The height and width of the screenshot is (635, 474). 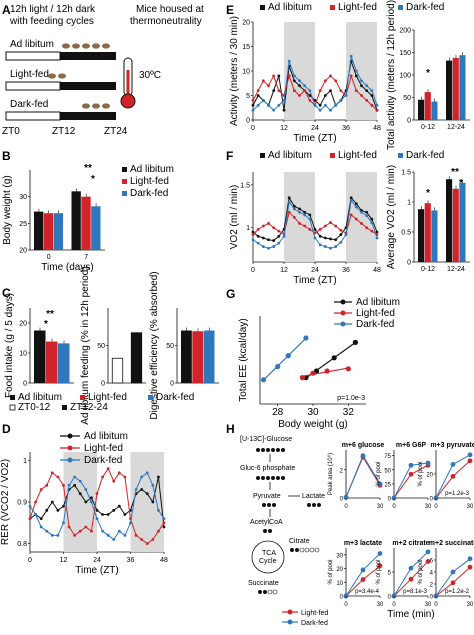 What do you see at coordinates (305, 550) in the screenshot?
I see `citrate-carbons` at bounding box center [305, 550].